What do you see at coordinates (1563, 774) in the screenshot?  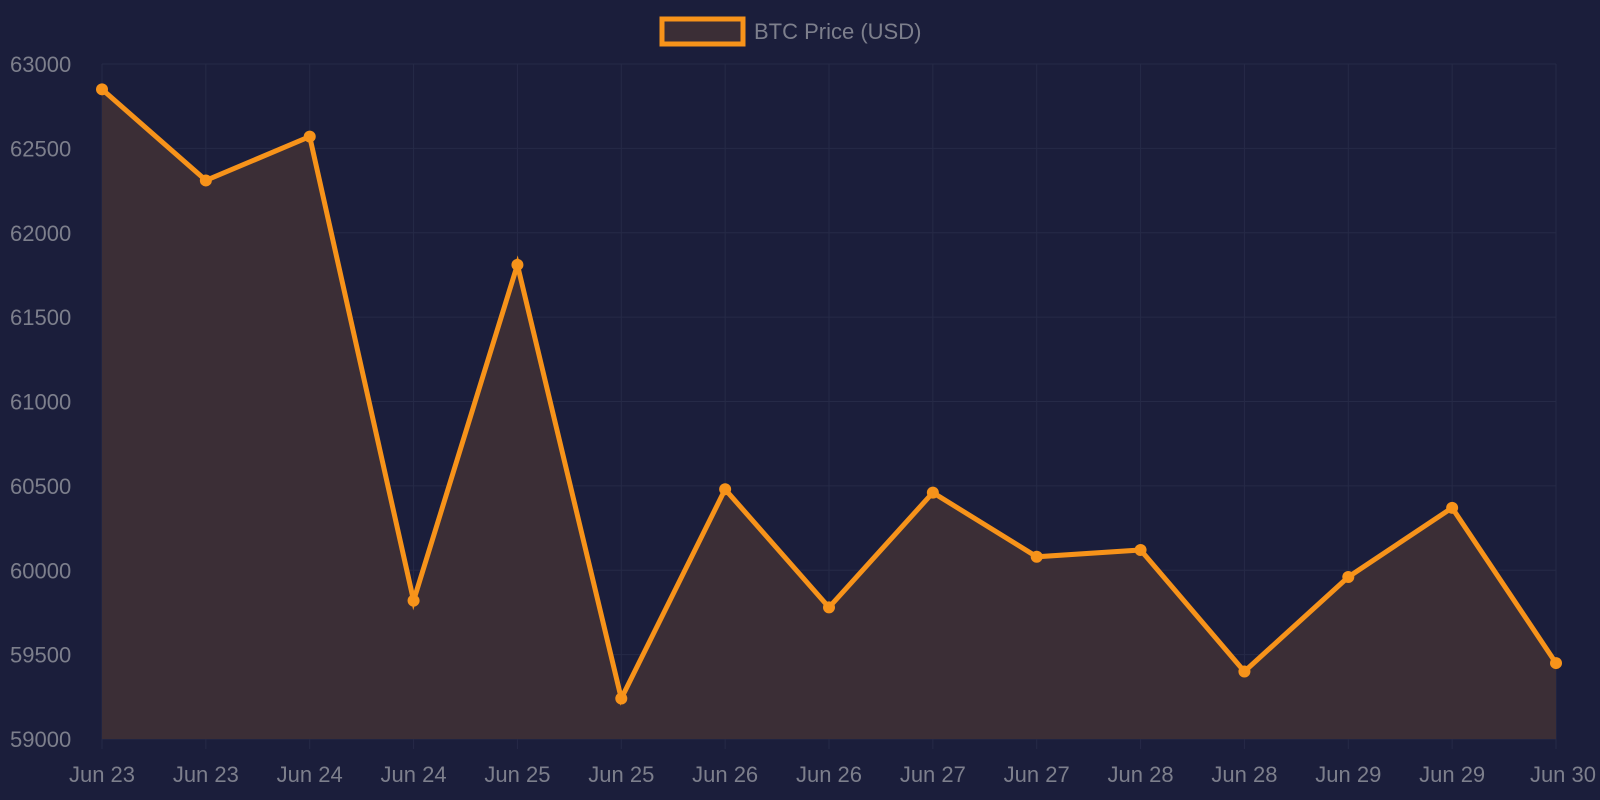 I see `x-tick-label: Jun 30` at bounding box center [1563, 774].